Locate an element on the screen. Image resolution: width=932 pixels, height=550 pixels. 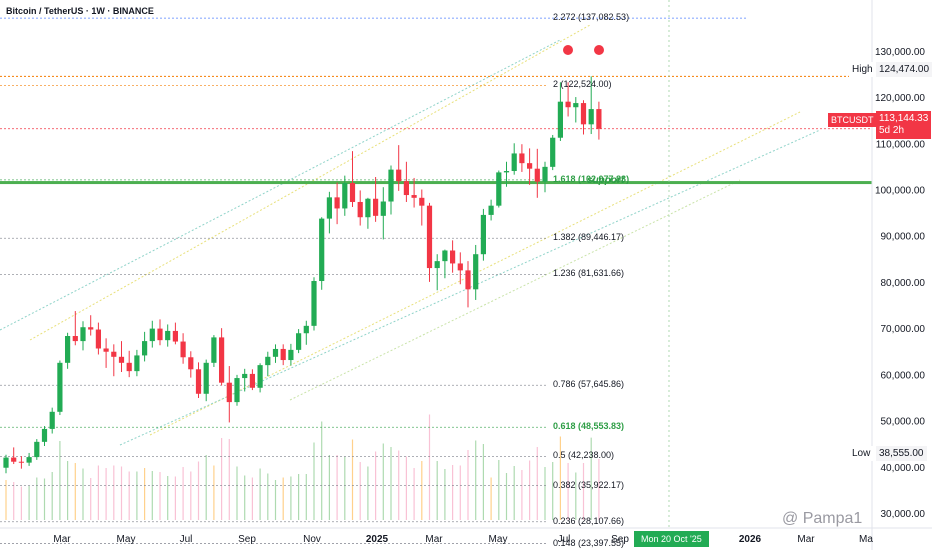
y-tick-label: 50,000.00 is located at coordinates (903, 422).